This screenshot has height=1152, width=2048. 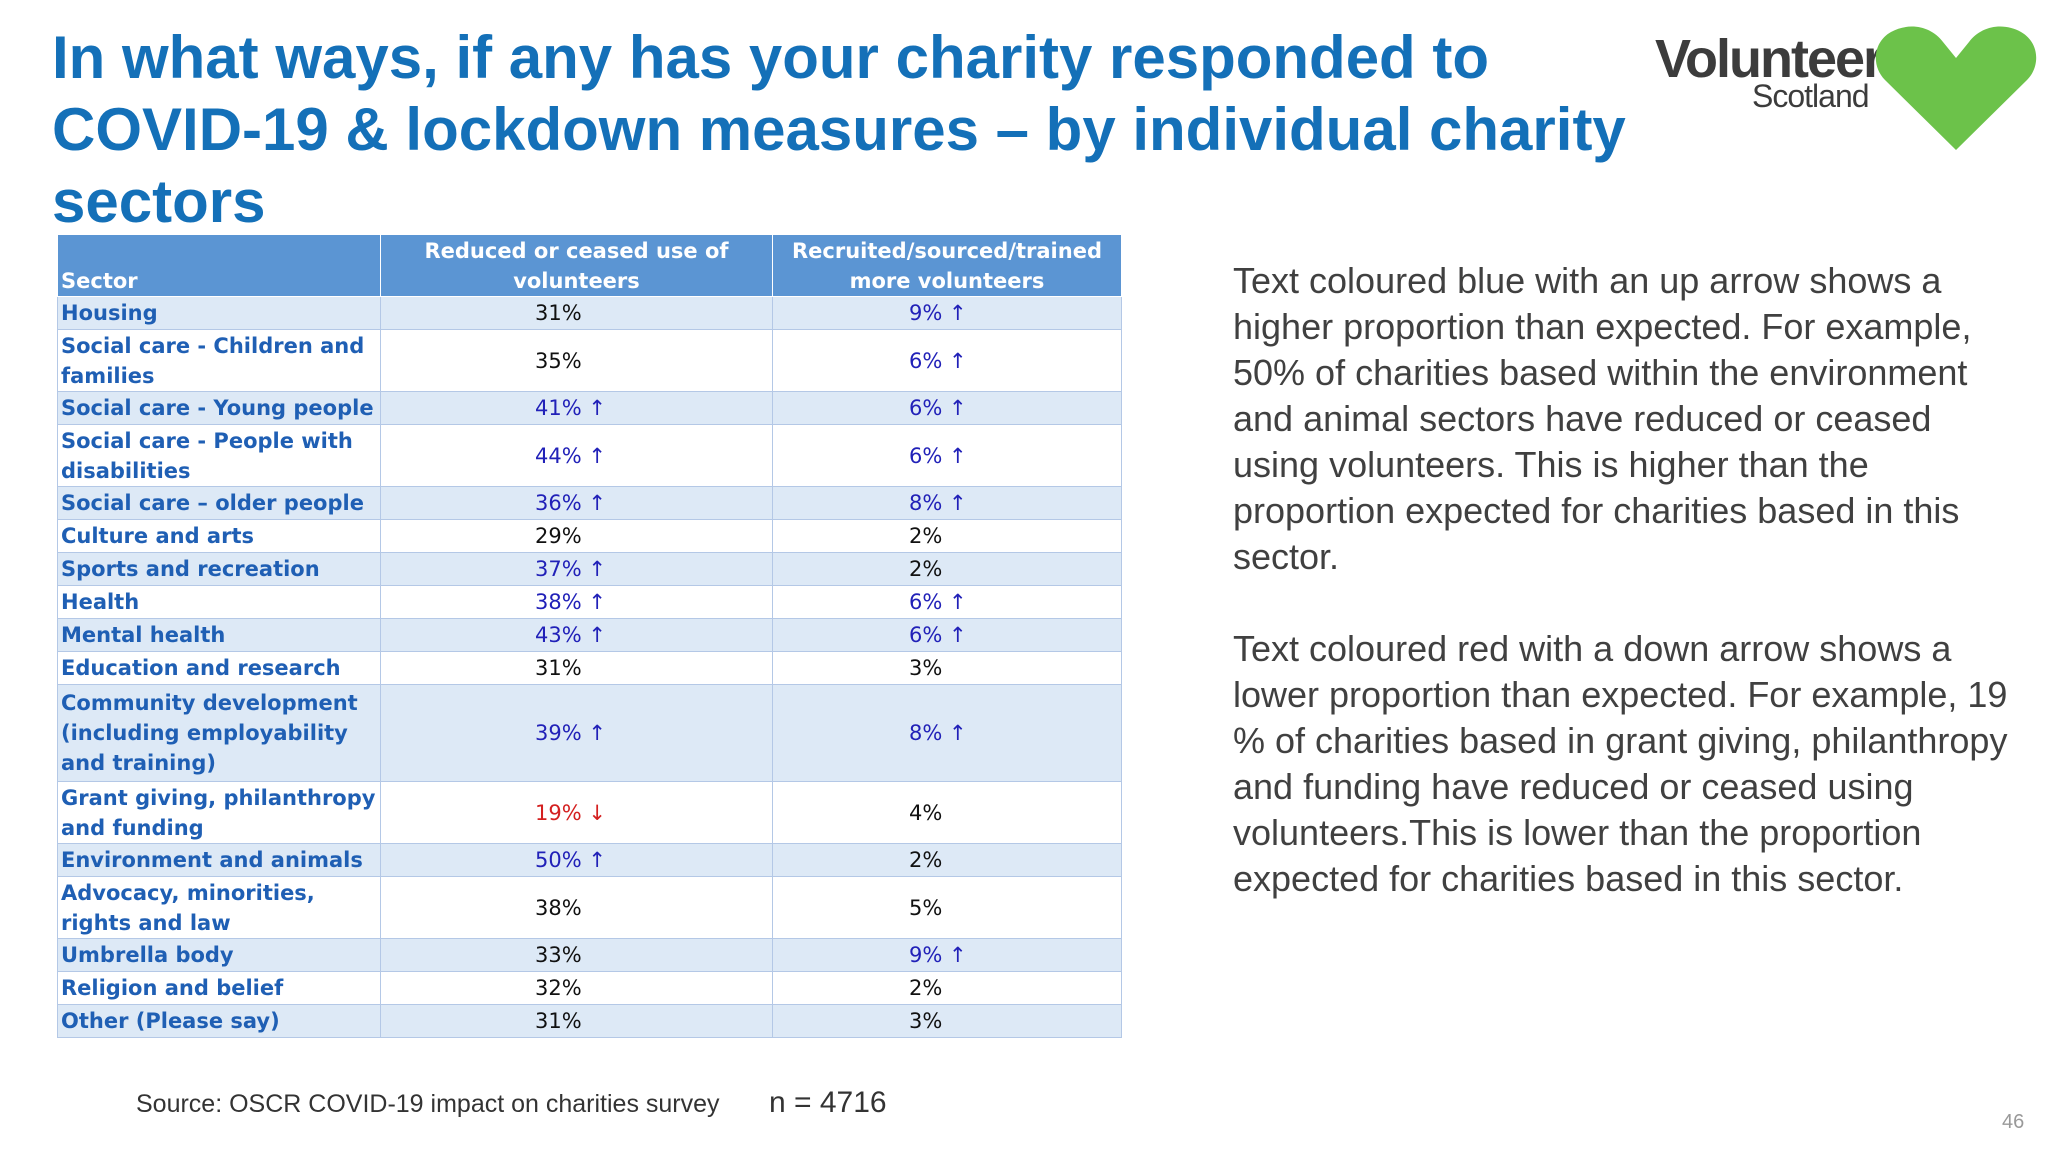 What do you see at coordinates (1769, 59) in the screenshot?
I see `logo-wordmark: Volunteer` at bounding box center [1769, 59].